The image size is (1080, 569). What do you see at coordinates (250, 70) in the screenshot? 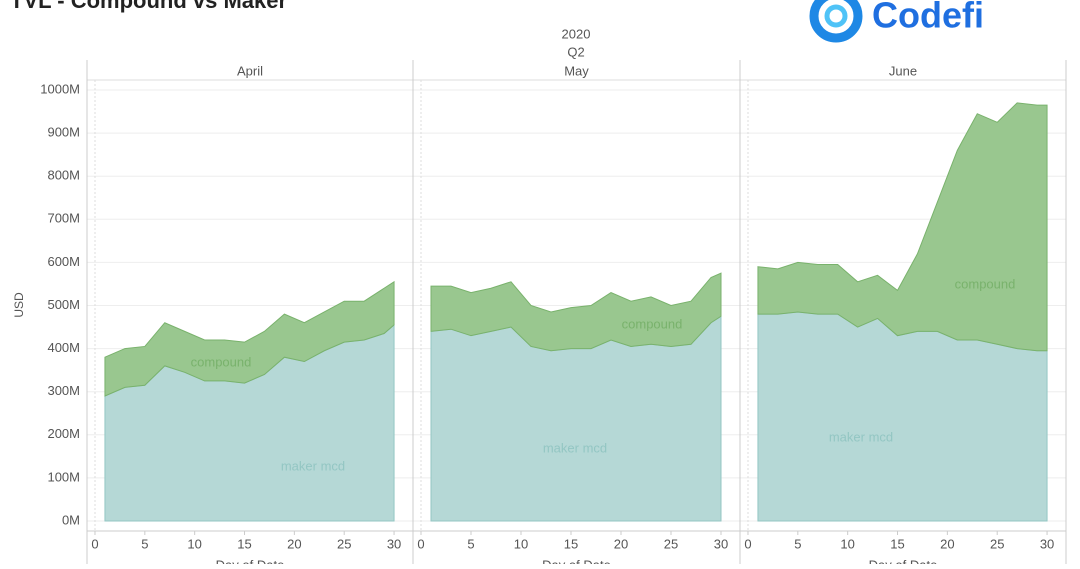
I see `panel-title: April` at bounding box center [250, 70].